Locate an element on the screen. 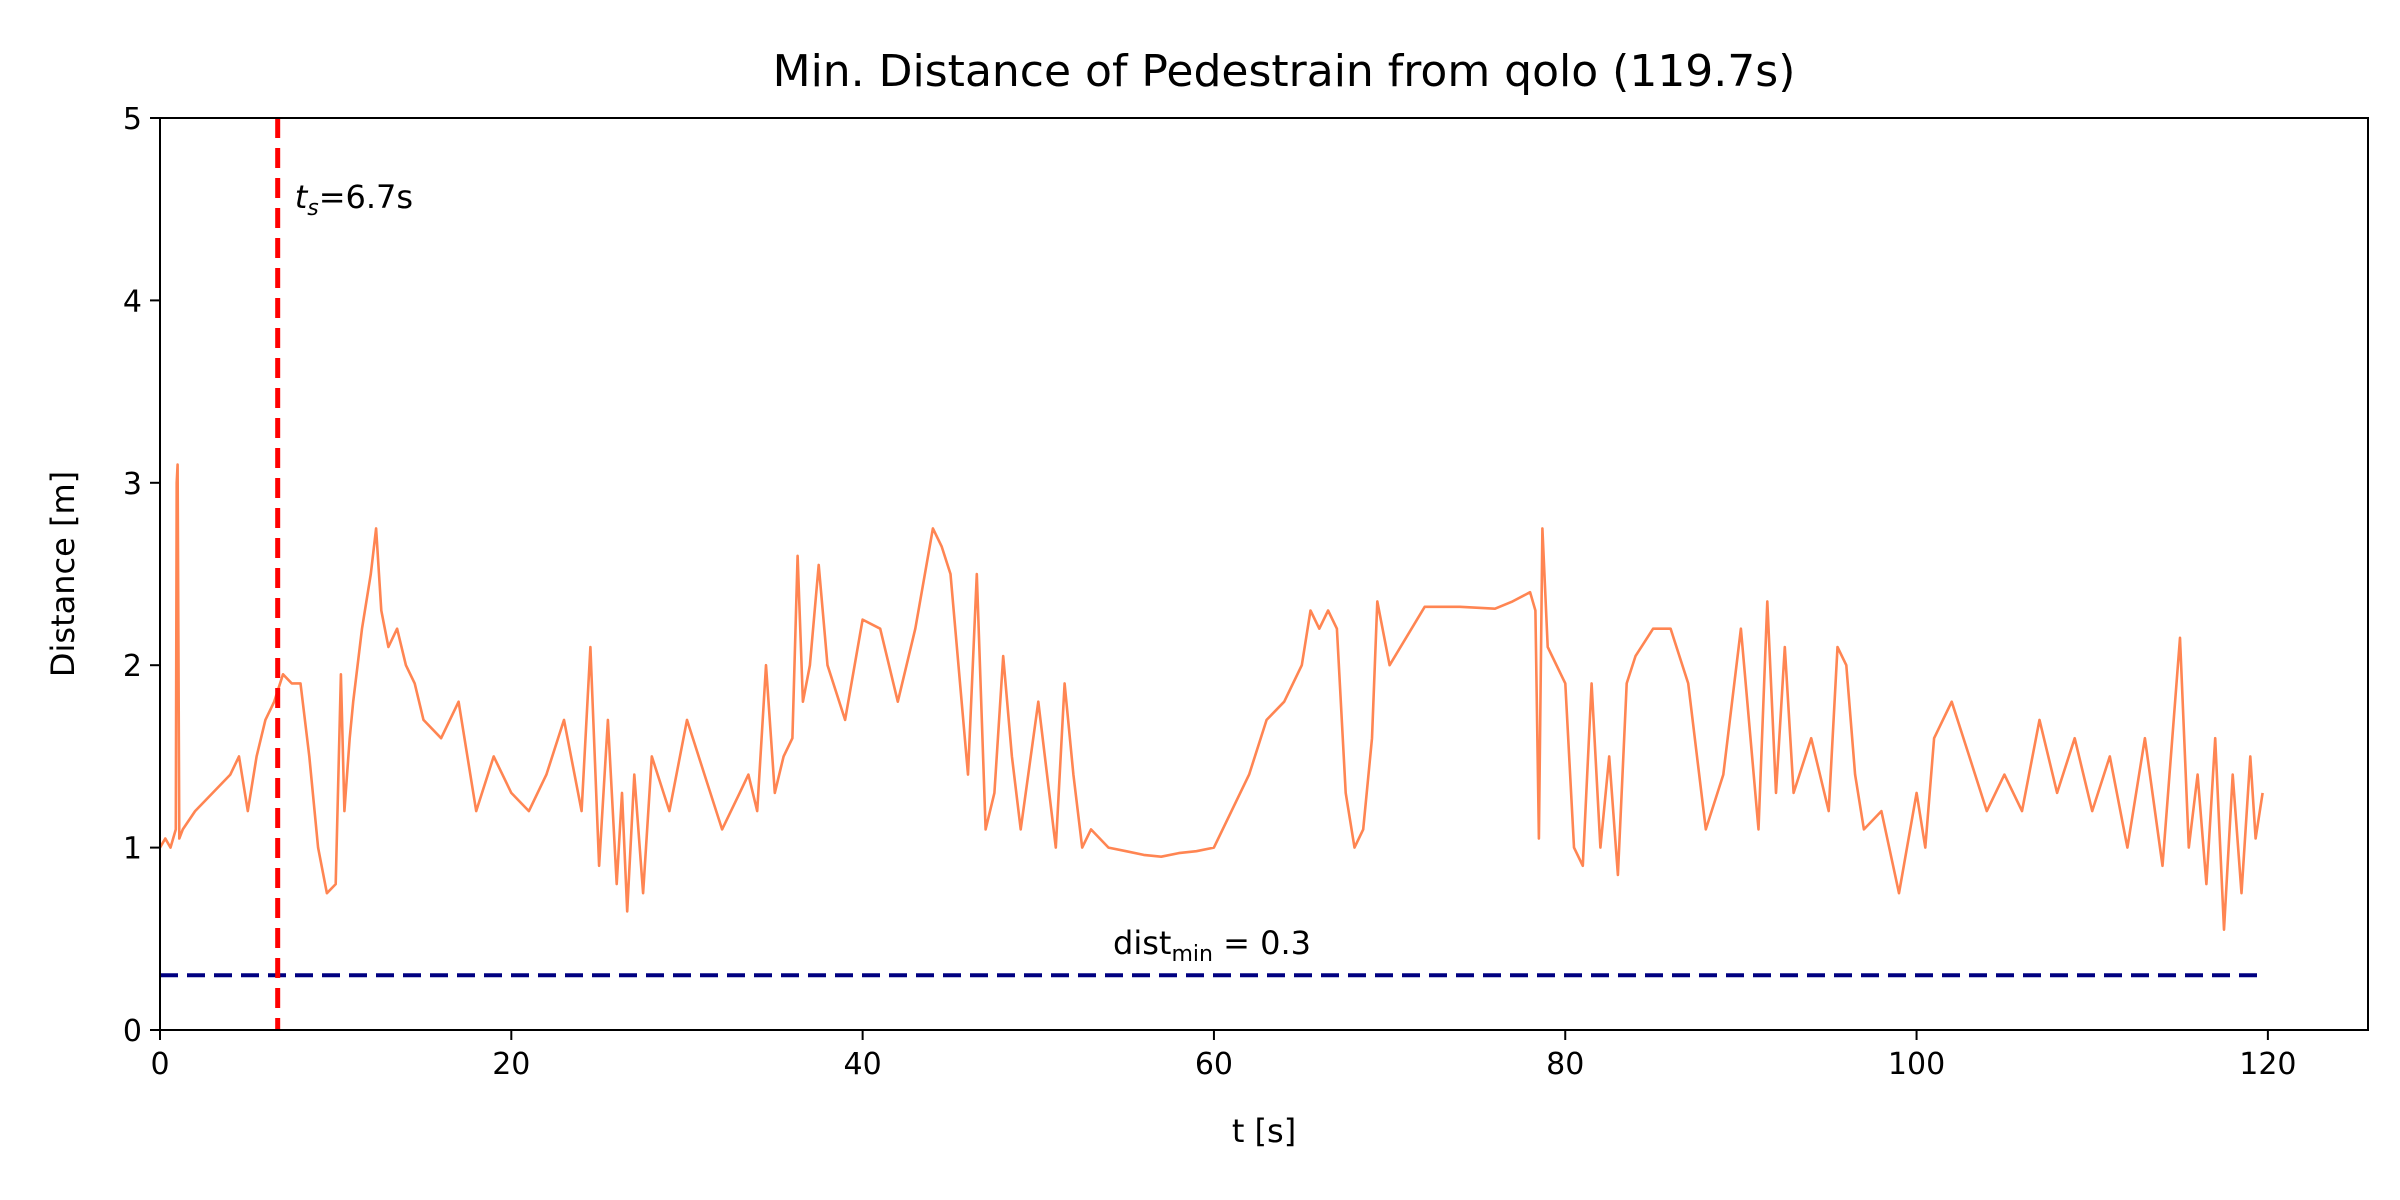 This screenshot has height=1200, width=2400. x-axis-label: t [s] is located at coordinates (1264, 1131).